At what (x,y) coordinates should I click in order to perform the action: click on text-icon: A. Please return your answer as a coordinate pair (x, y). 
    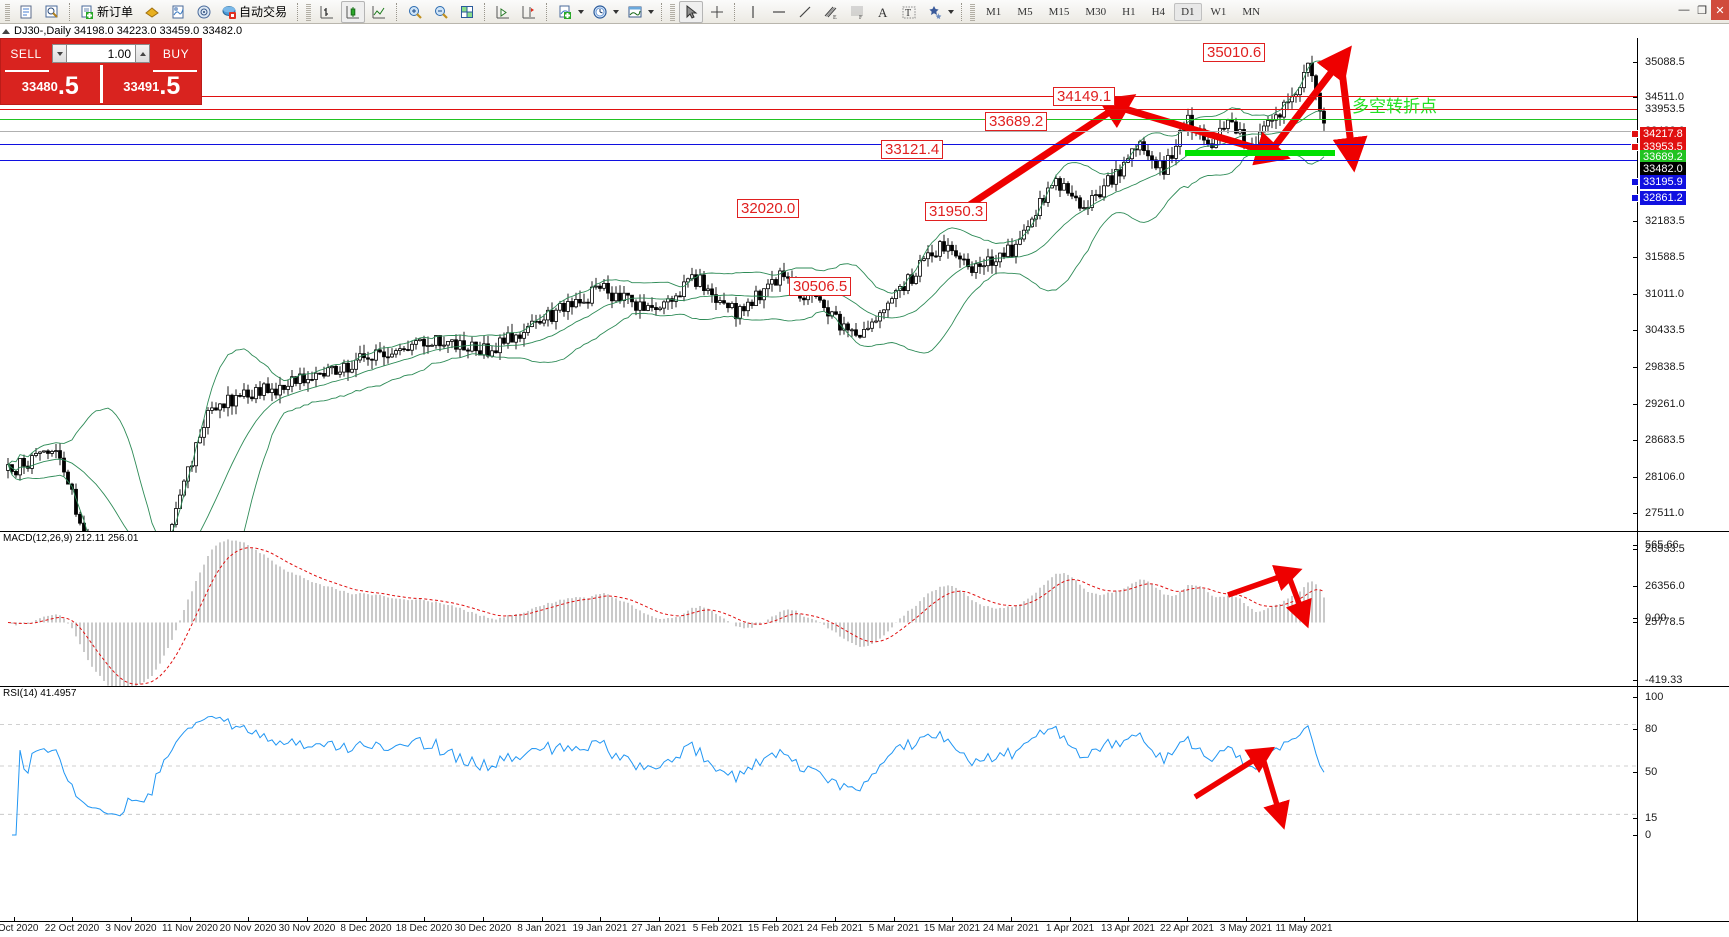
    Looking at the image, I should click on (883, 12).